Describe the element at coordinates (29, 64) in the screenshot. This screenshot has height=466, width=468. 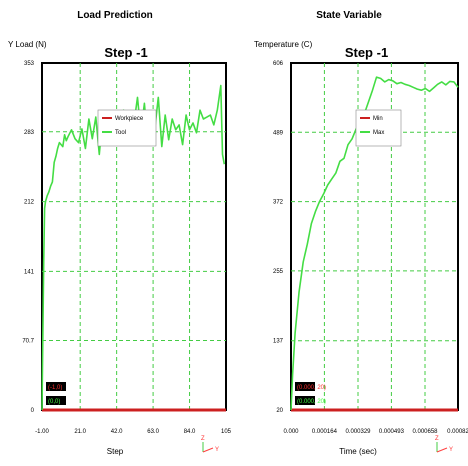
I see `y-tick-label: 353` at that location.